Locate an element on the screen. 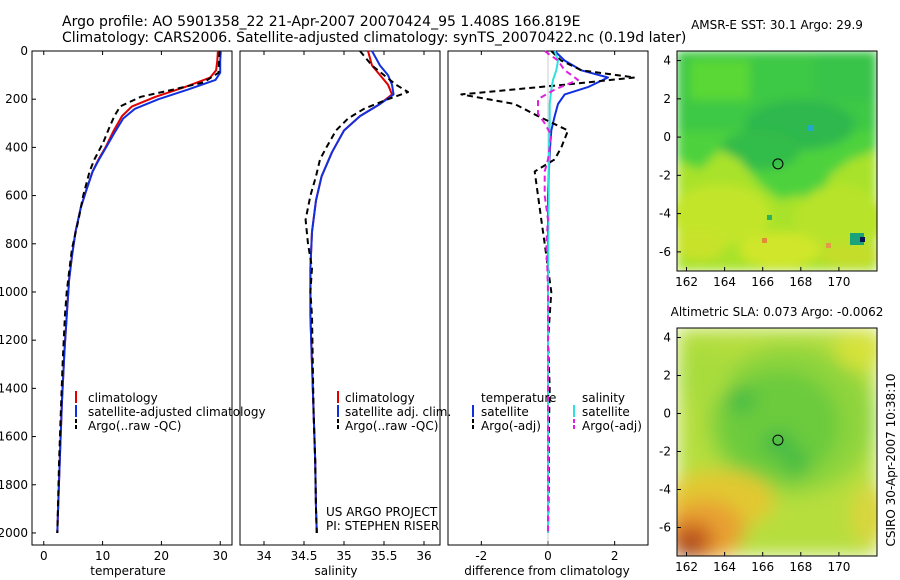 This screenshot has height=580, width=900. x-tick-label: 30 is located at coordinates (220, 556).